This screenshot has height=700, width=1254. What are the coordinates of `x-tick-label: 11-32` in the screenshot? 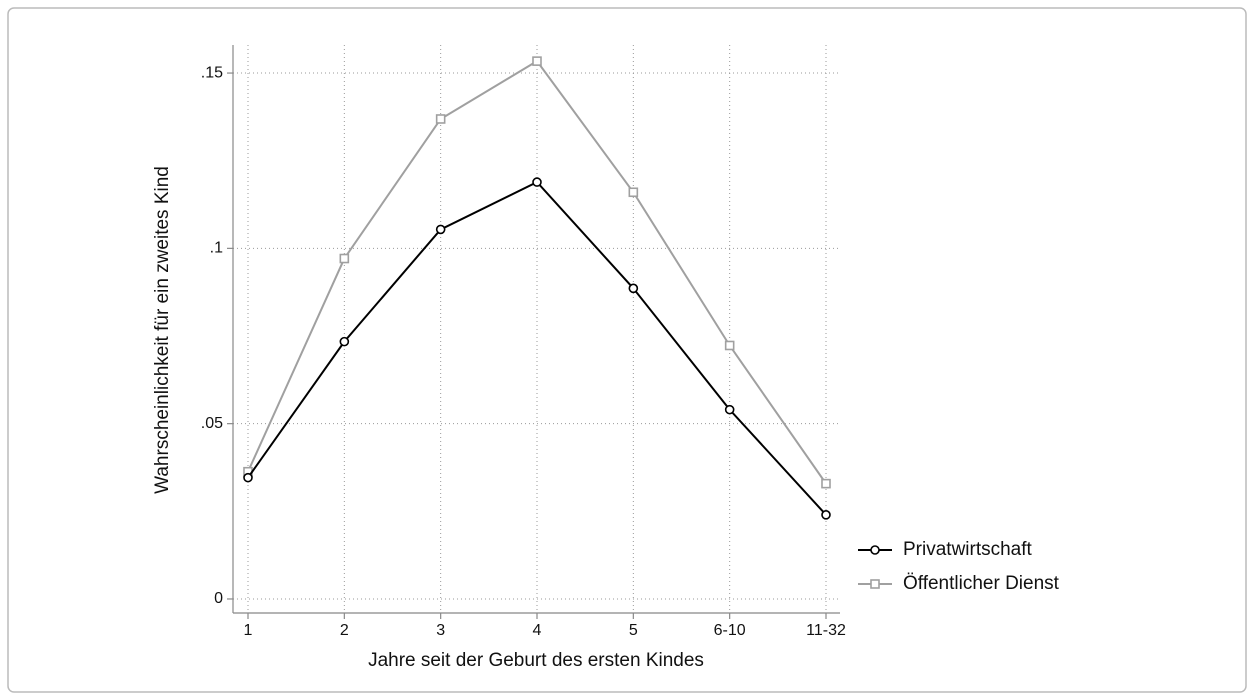 It's located at (826, 630).